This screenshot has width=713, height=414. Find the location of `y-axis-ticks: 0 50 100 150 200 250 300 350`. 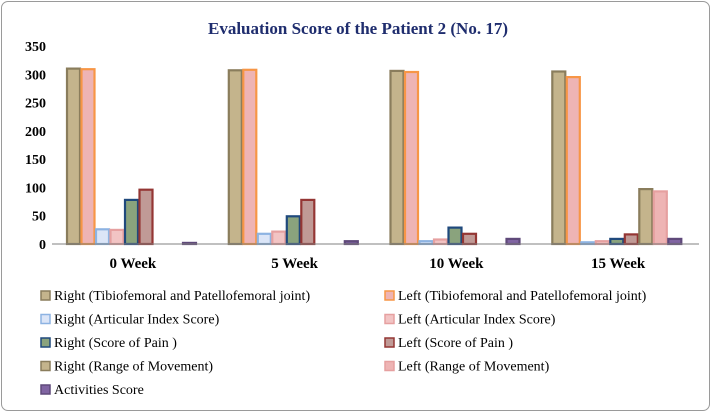

y-axis-ticks: 0 50 100 150 200 250 300 350 is located at coordinates (35, 146).